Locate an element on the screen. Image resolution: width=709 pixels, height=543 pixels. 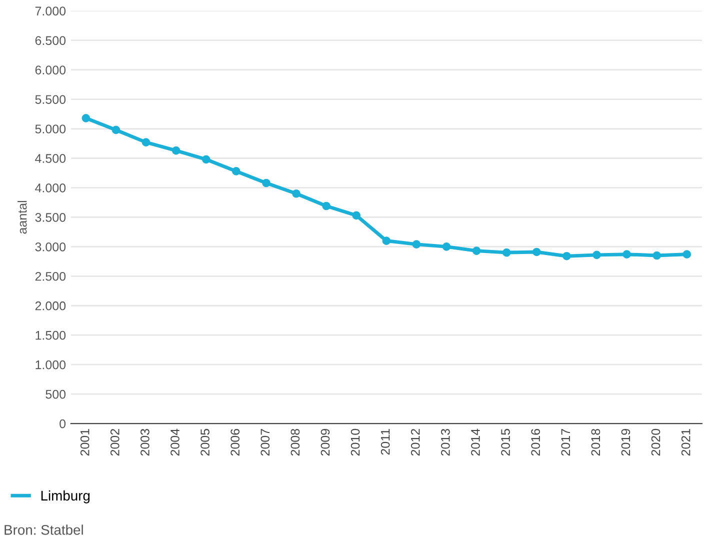
x-tick-label: 2006 is located at coordinates (235, 442).